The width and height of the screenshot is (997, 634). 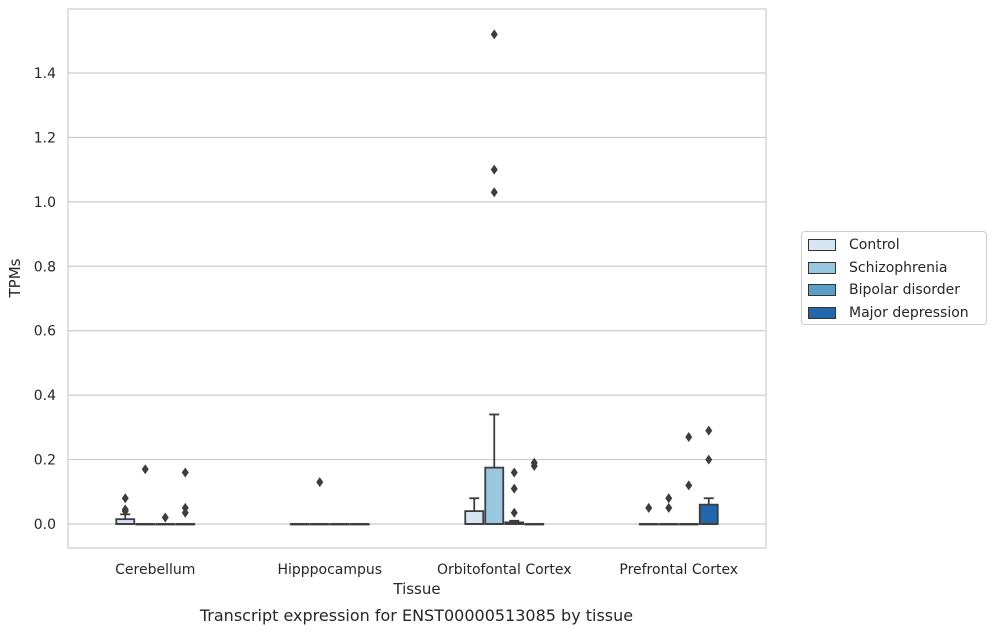 I want to click on y-axis-label: TPMs, so click(x=15, y=278).